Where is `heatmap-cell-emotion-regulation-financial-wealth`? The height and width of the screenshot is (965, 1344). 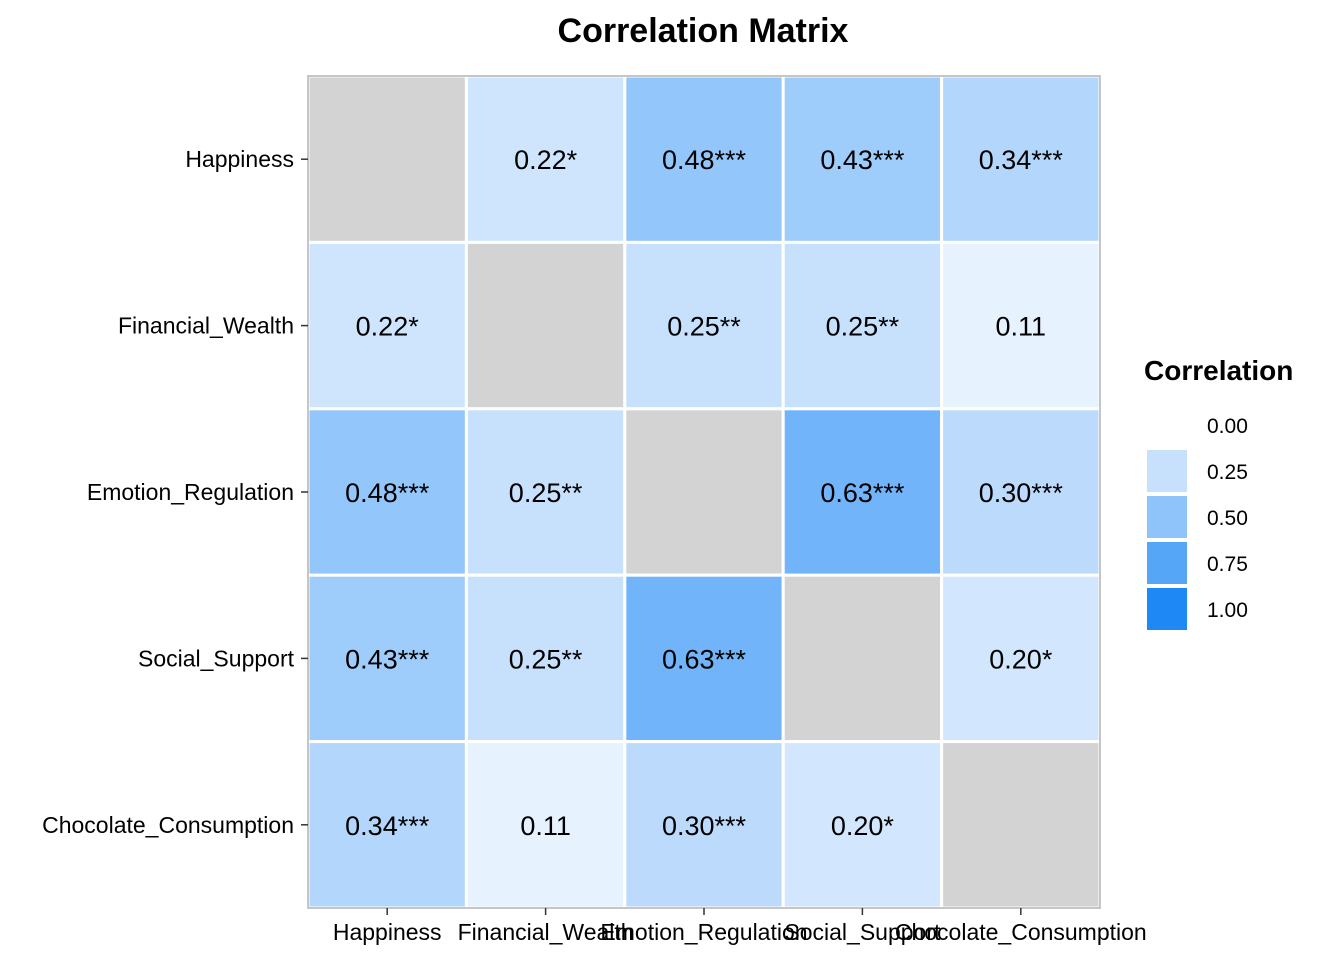
heatmap-cell-emotion-regulation-financial-wealth is located at coordinates (545, 492).